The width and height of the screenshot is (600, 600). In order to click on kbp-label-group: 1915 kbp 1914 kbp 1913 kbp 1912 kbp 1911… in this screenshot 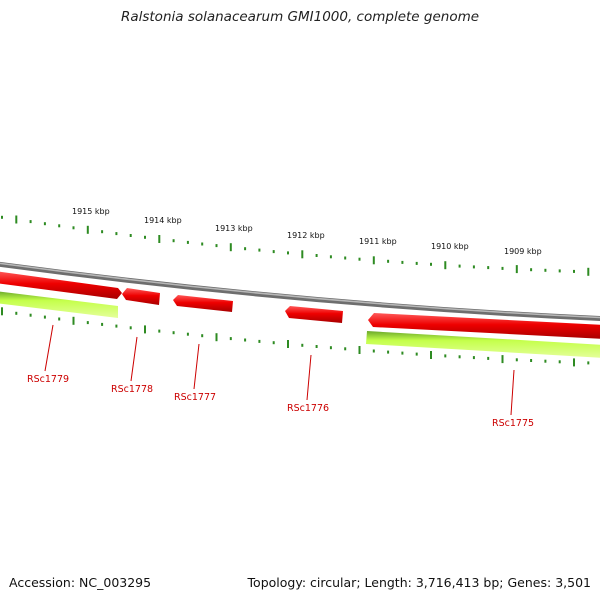, I will do `click(307, 231)`.